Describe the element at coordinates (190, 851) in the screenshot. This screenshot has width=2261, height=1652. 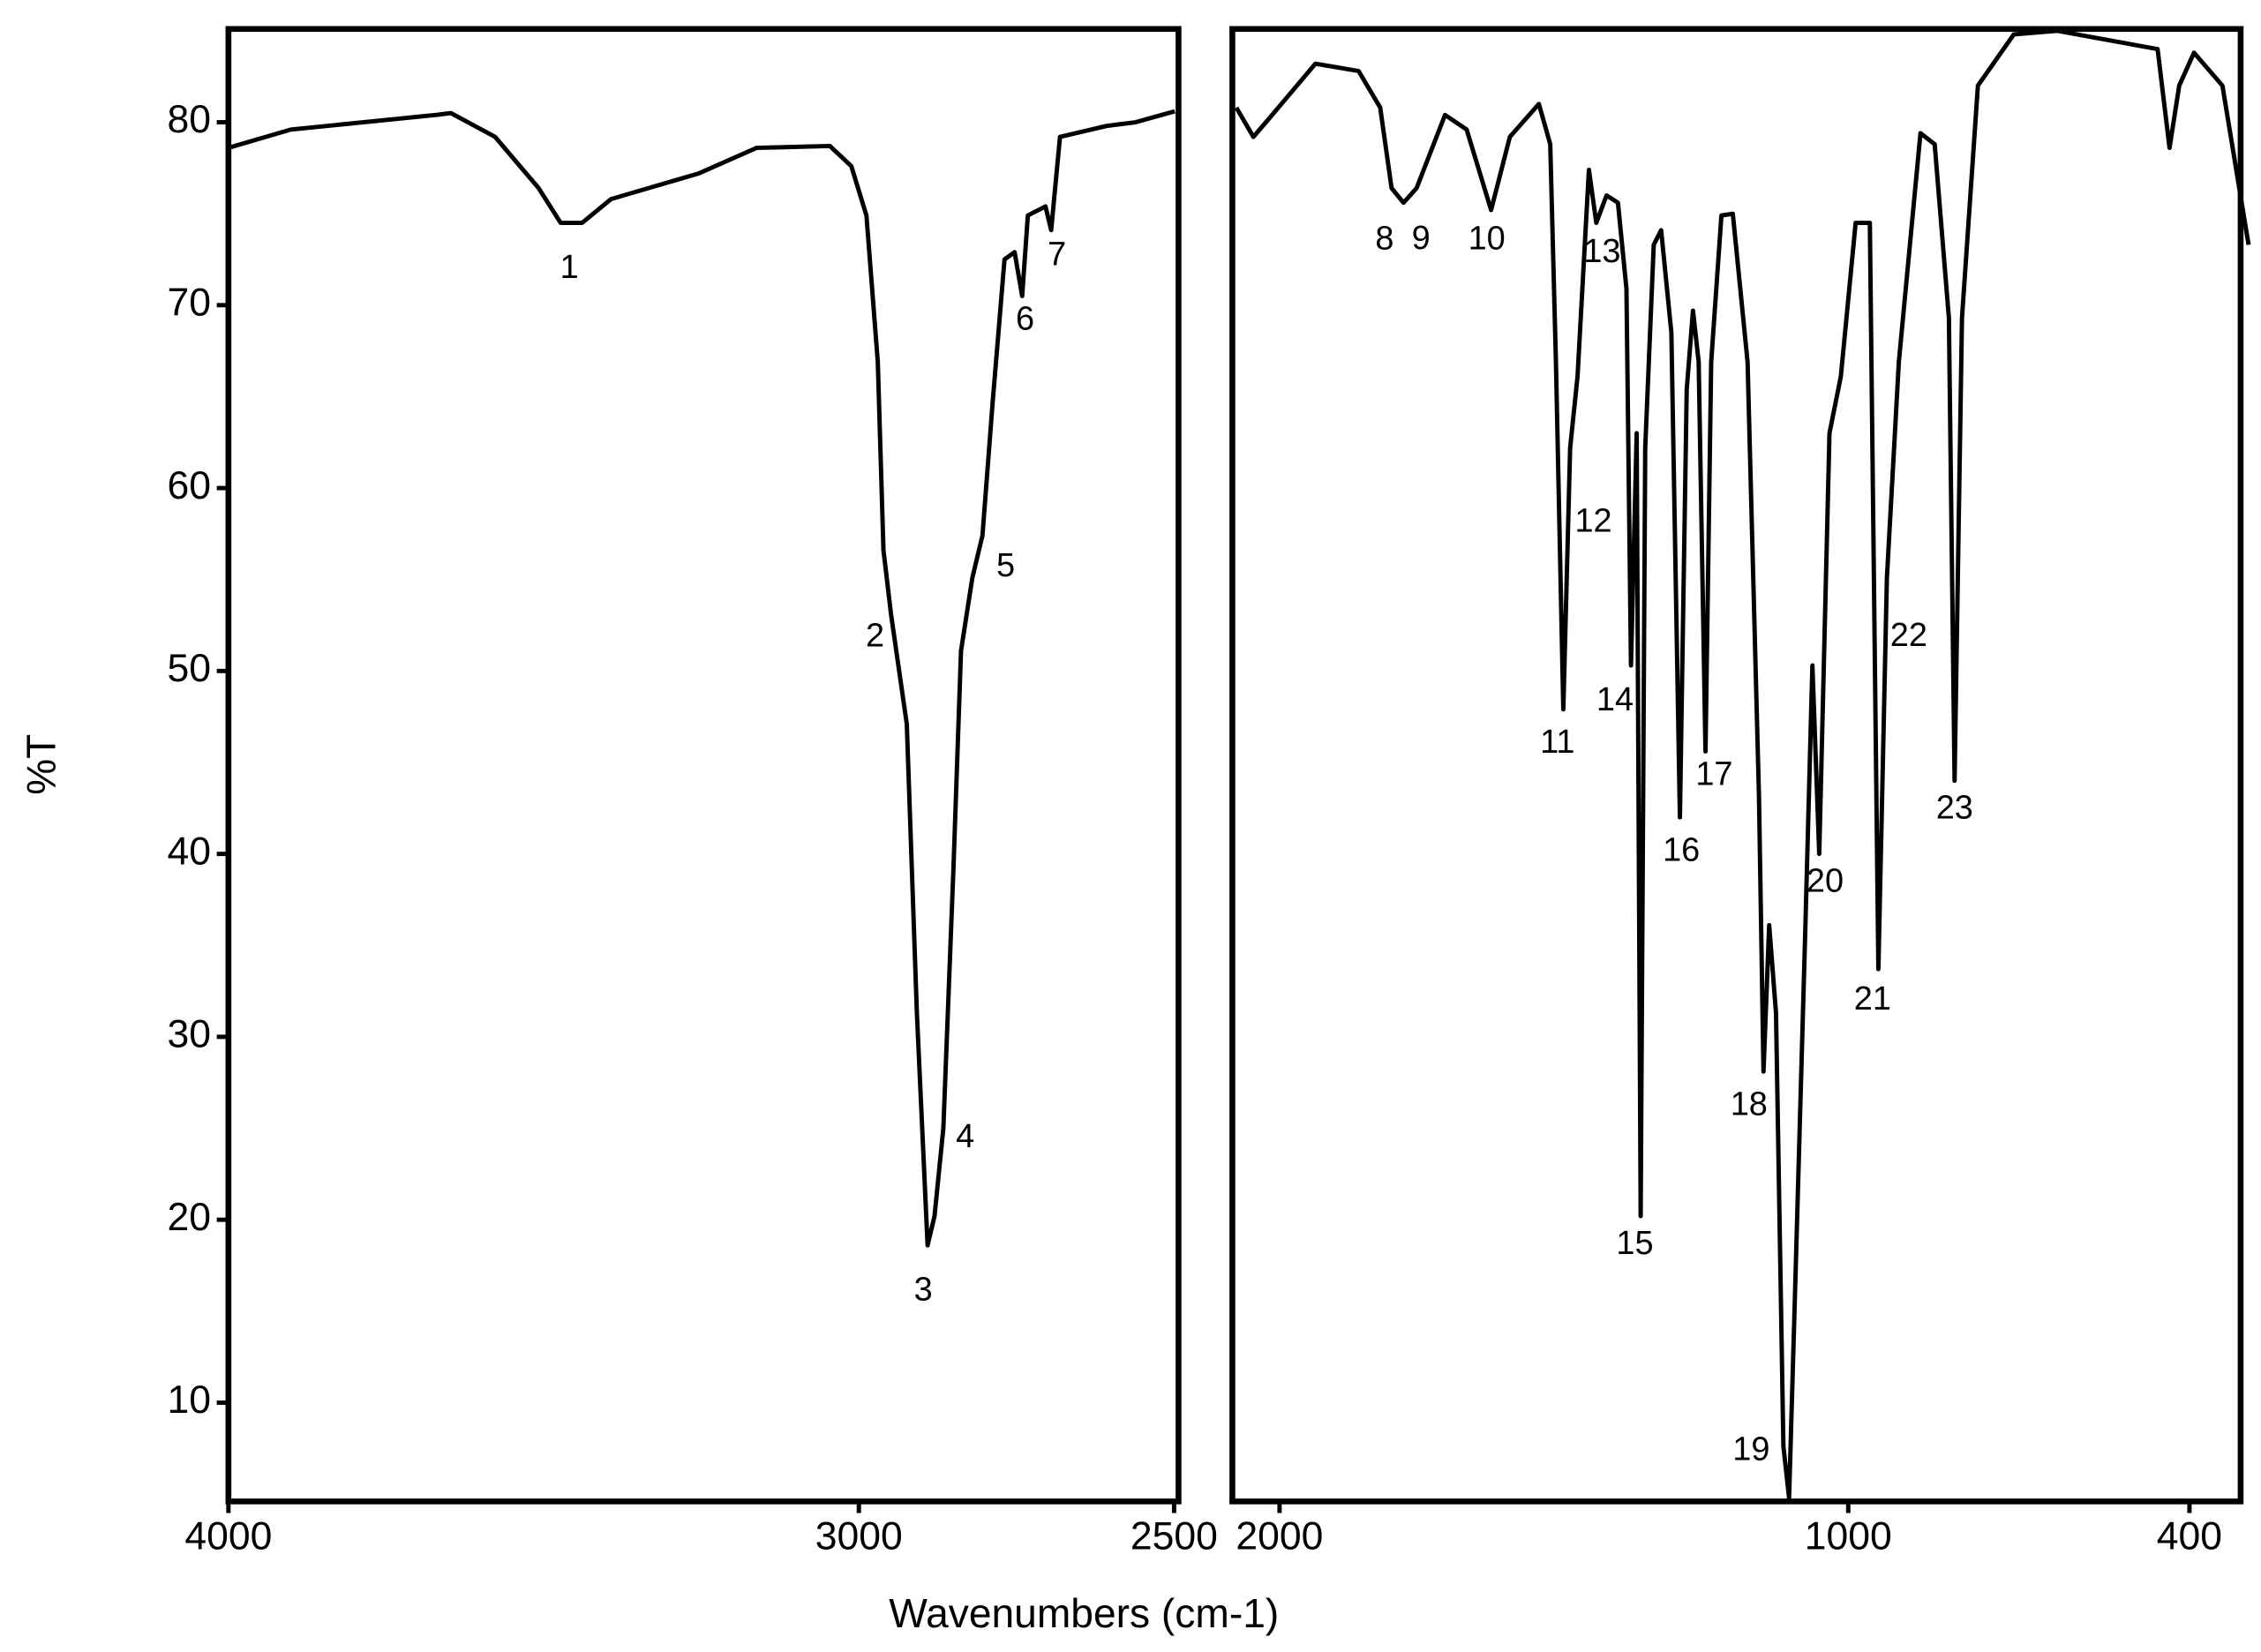
I see `y-tick-label: 40` at that location.